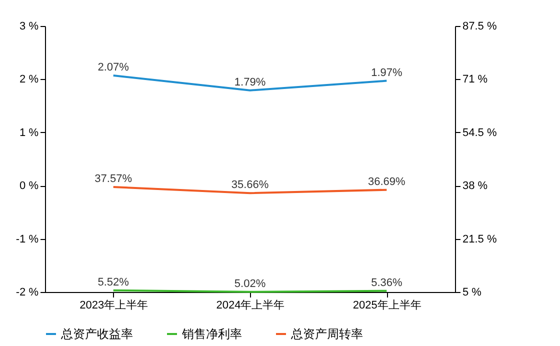  Describe the element at coordinates (29, 132) in the screenshot. I see `y-tick-label: 1 %` at that location.